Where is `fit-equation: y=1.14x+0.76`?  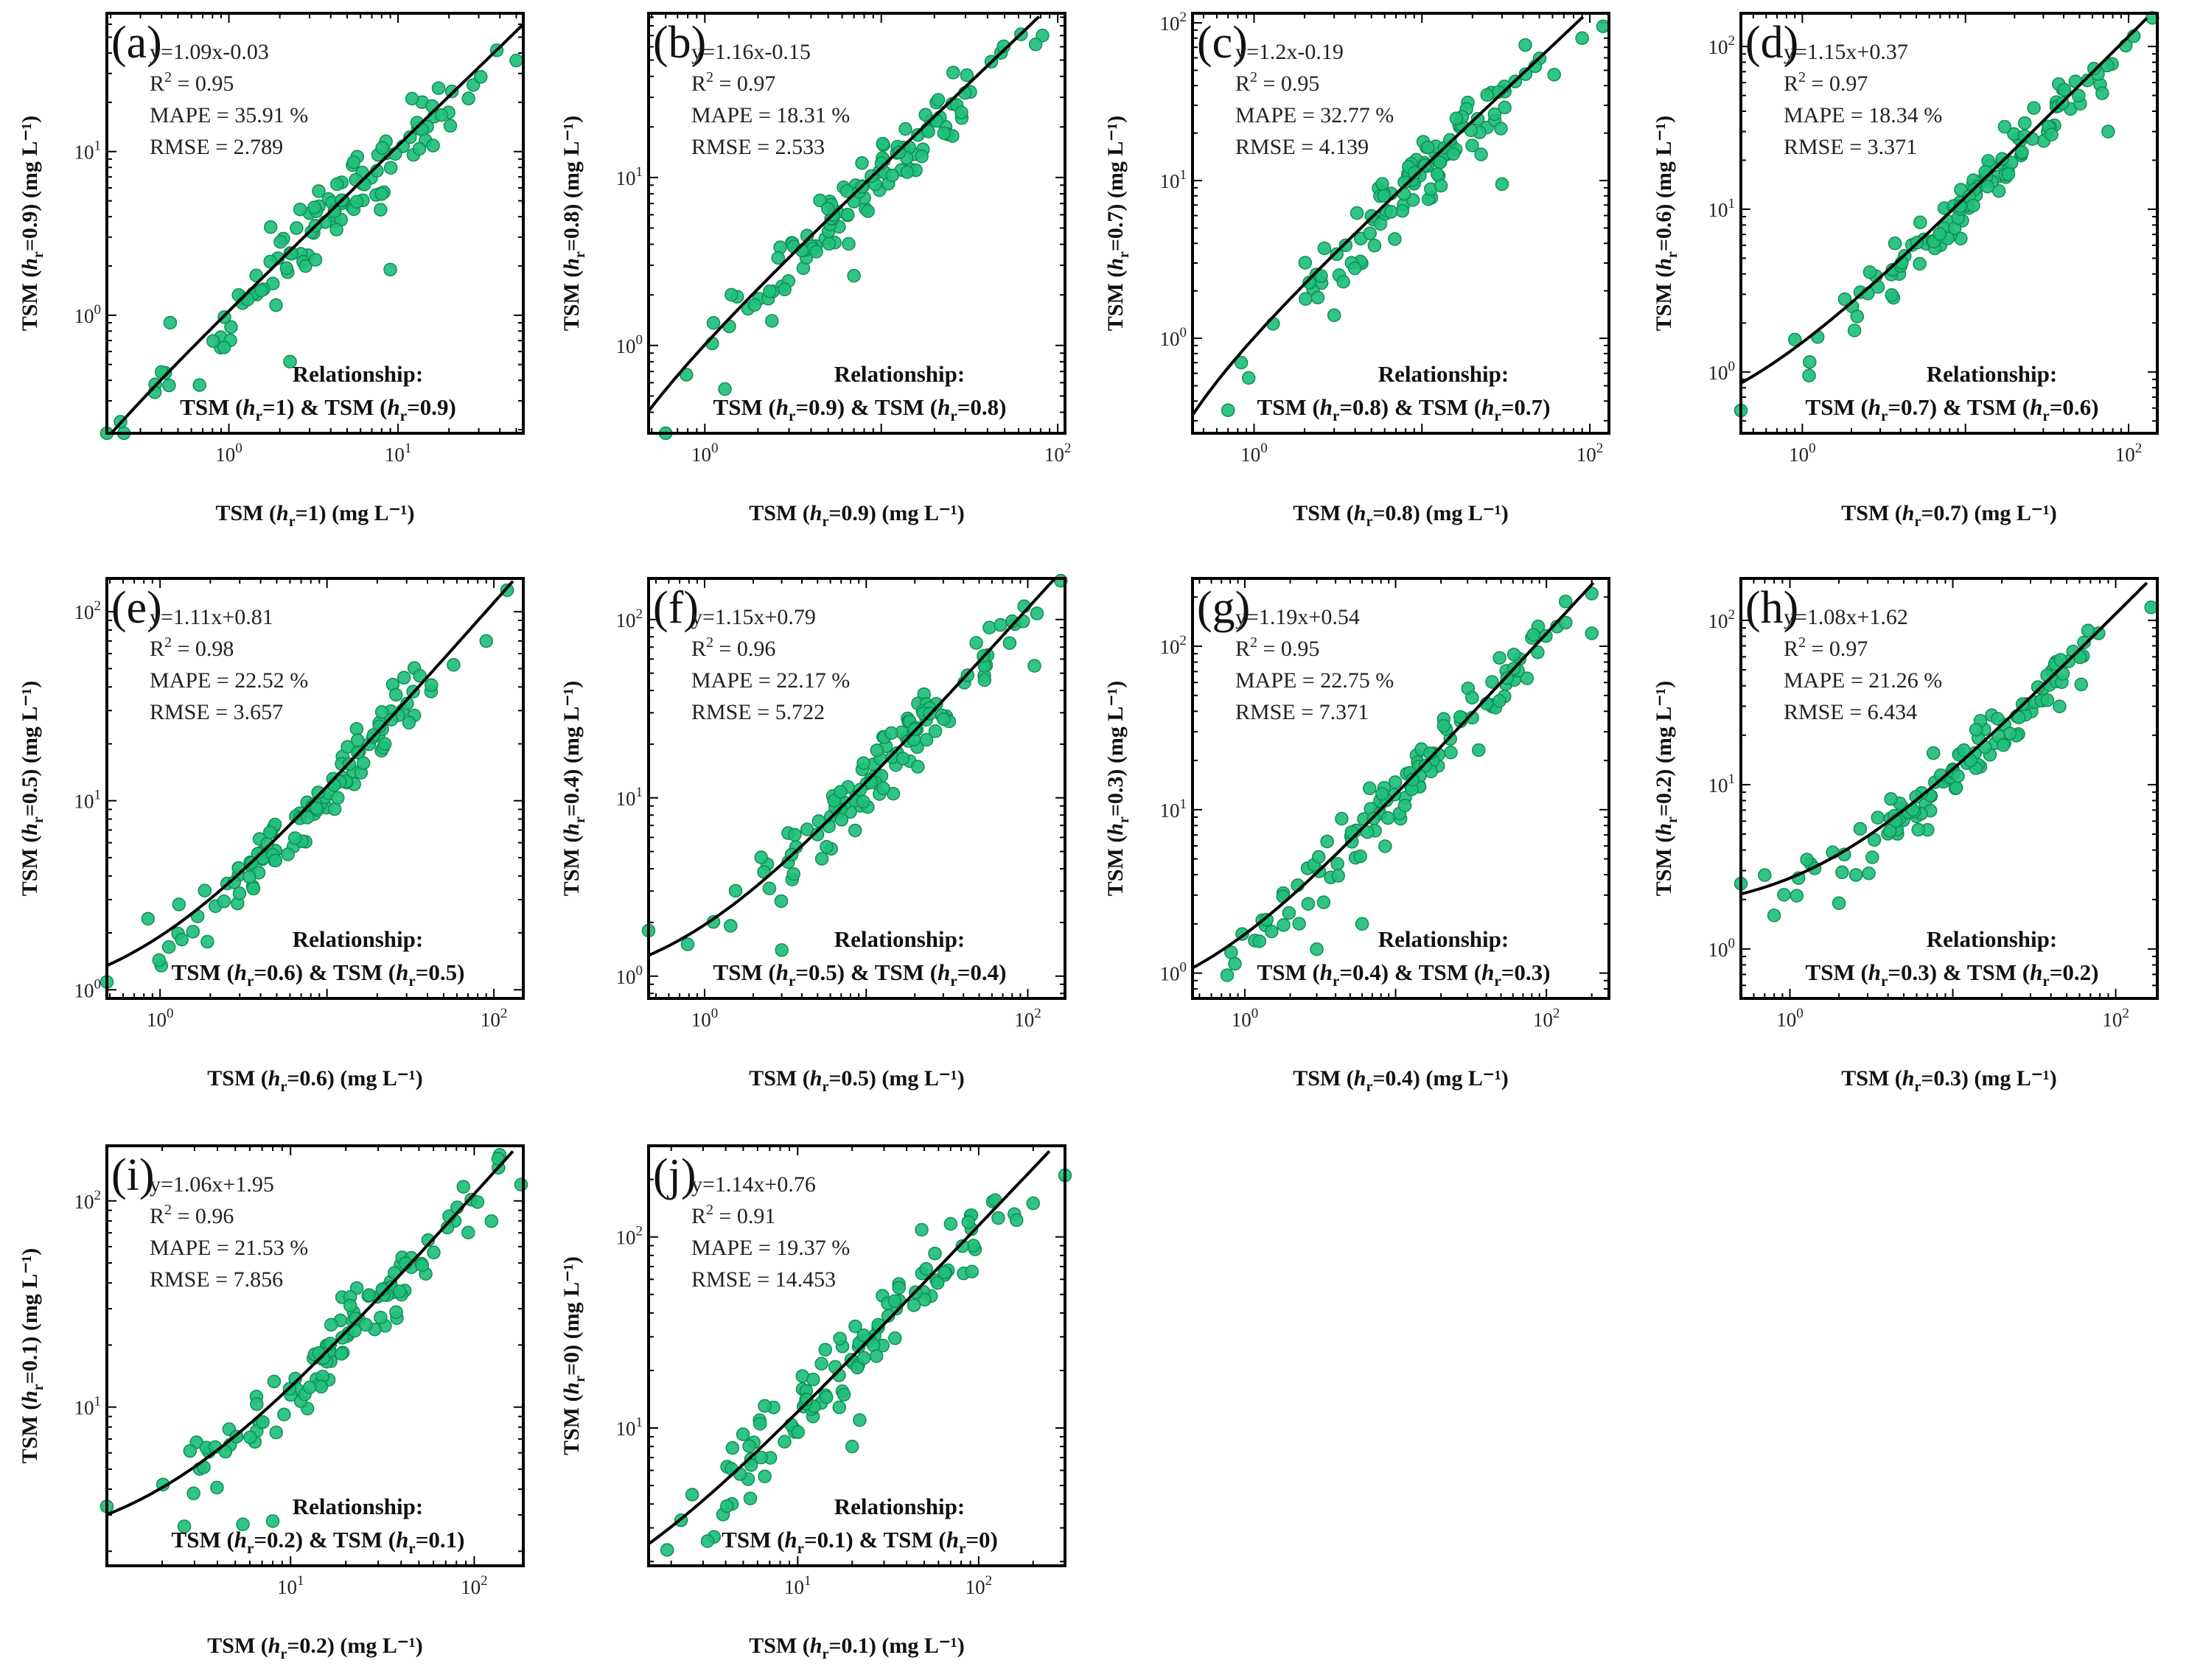
fit-equation: y=1.14x+0.76 is located at coordinates (754, 1184).